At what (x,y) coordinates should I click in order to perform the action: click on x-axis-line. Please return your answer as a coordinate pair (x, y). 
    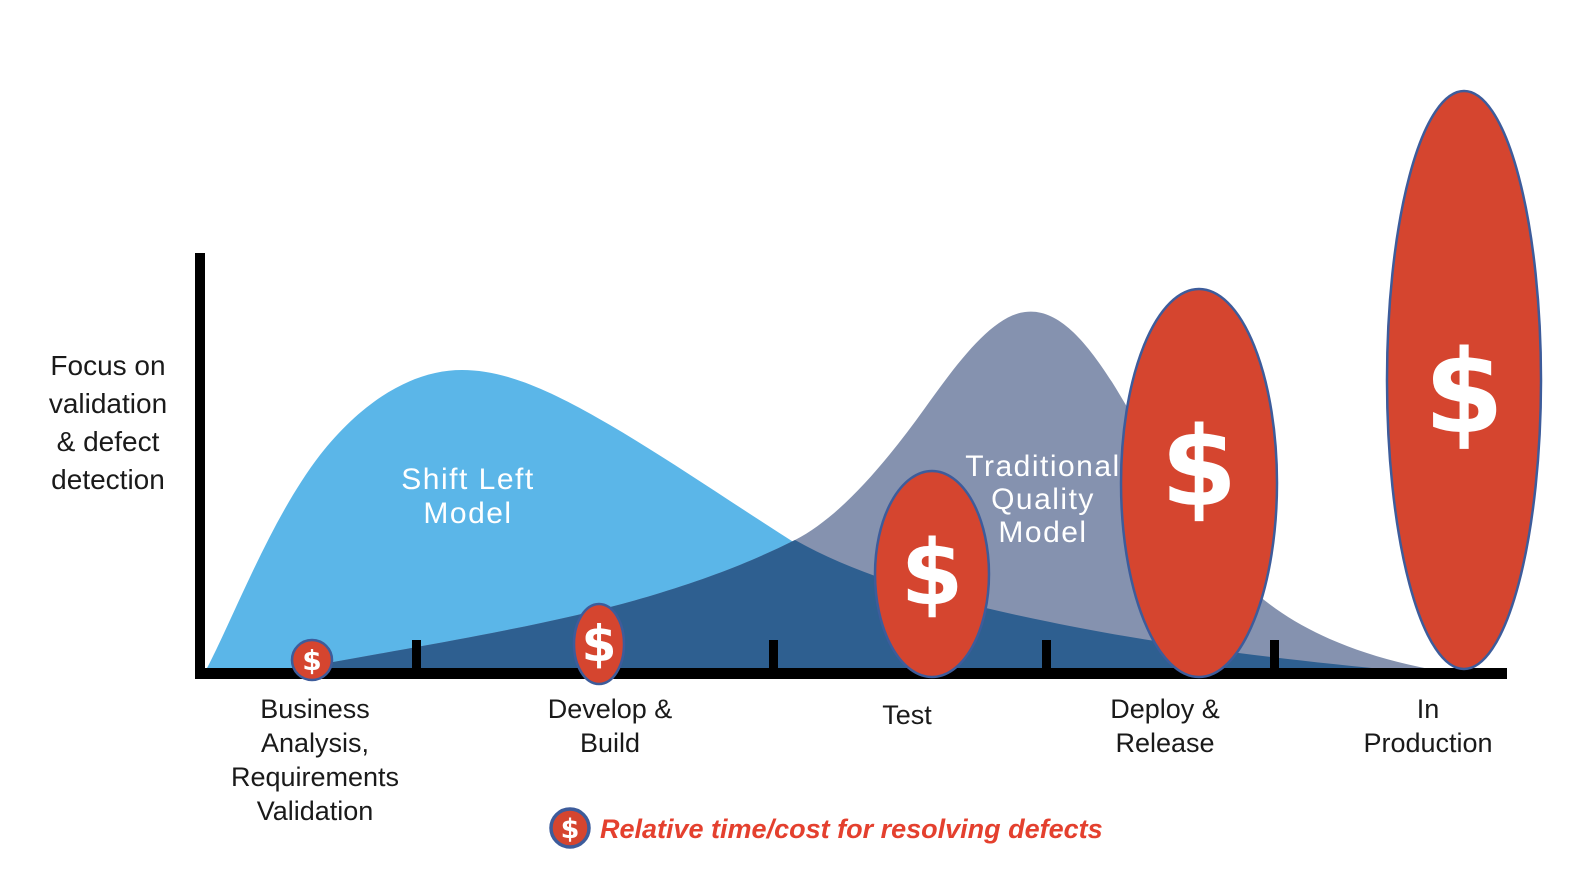
    Looking at the image, I should click on (851, 673).